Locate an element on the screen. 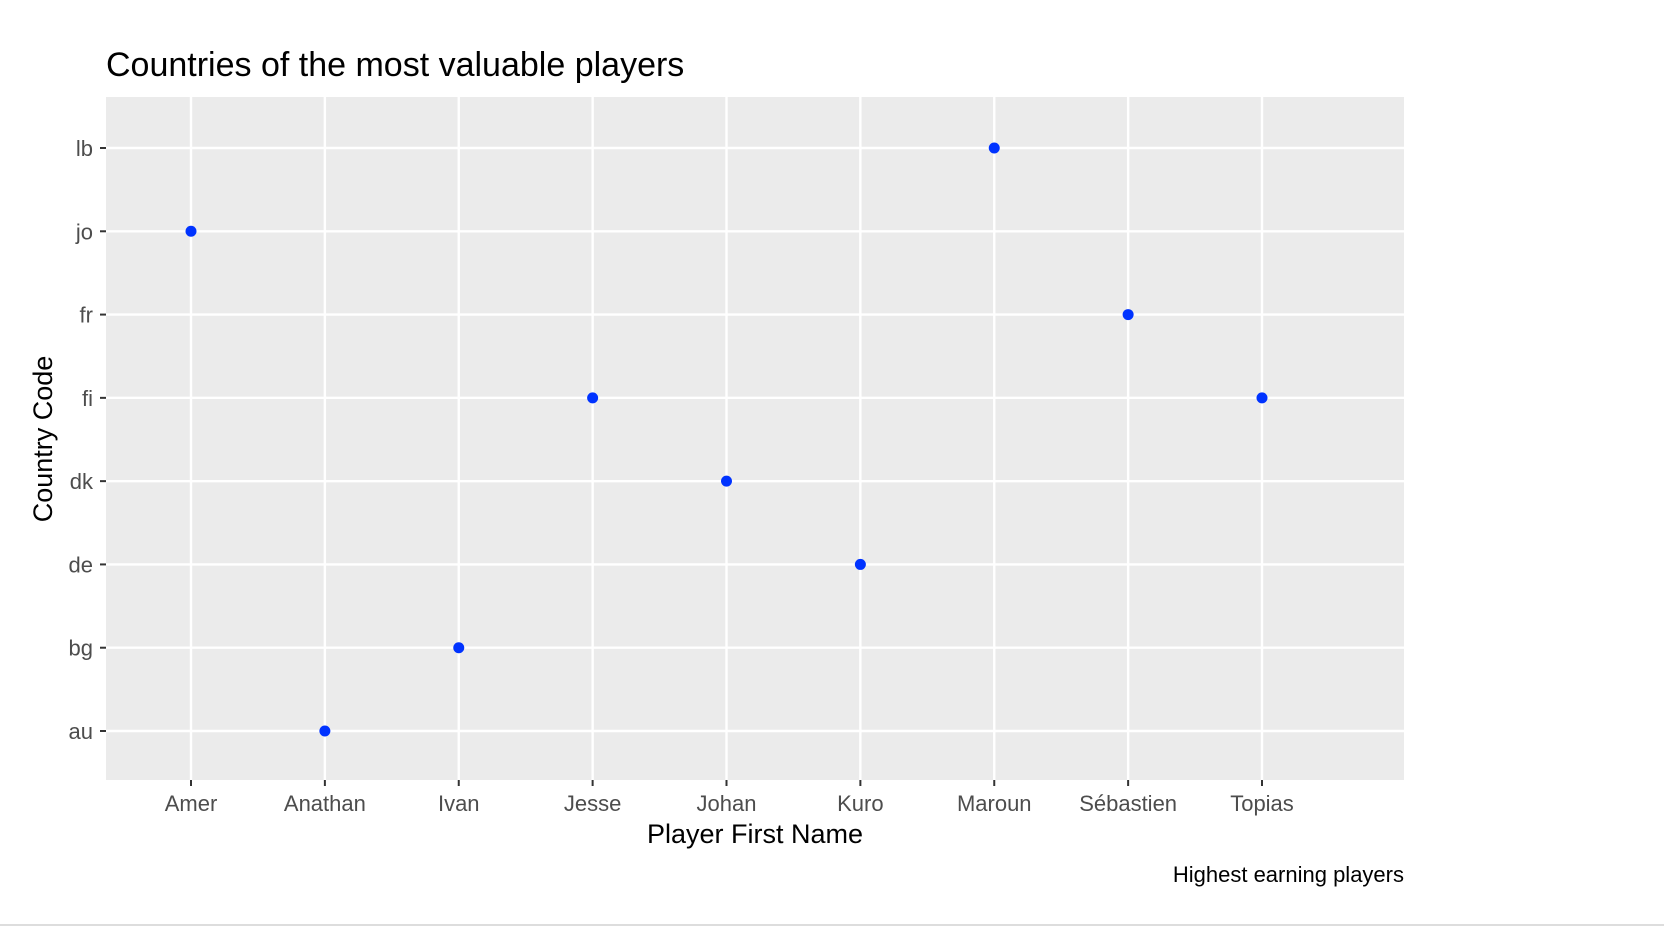 The image size is (1664, 926). x-tick-label: Johan is located at coordinates (727, 803).